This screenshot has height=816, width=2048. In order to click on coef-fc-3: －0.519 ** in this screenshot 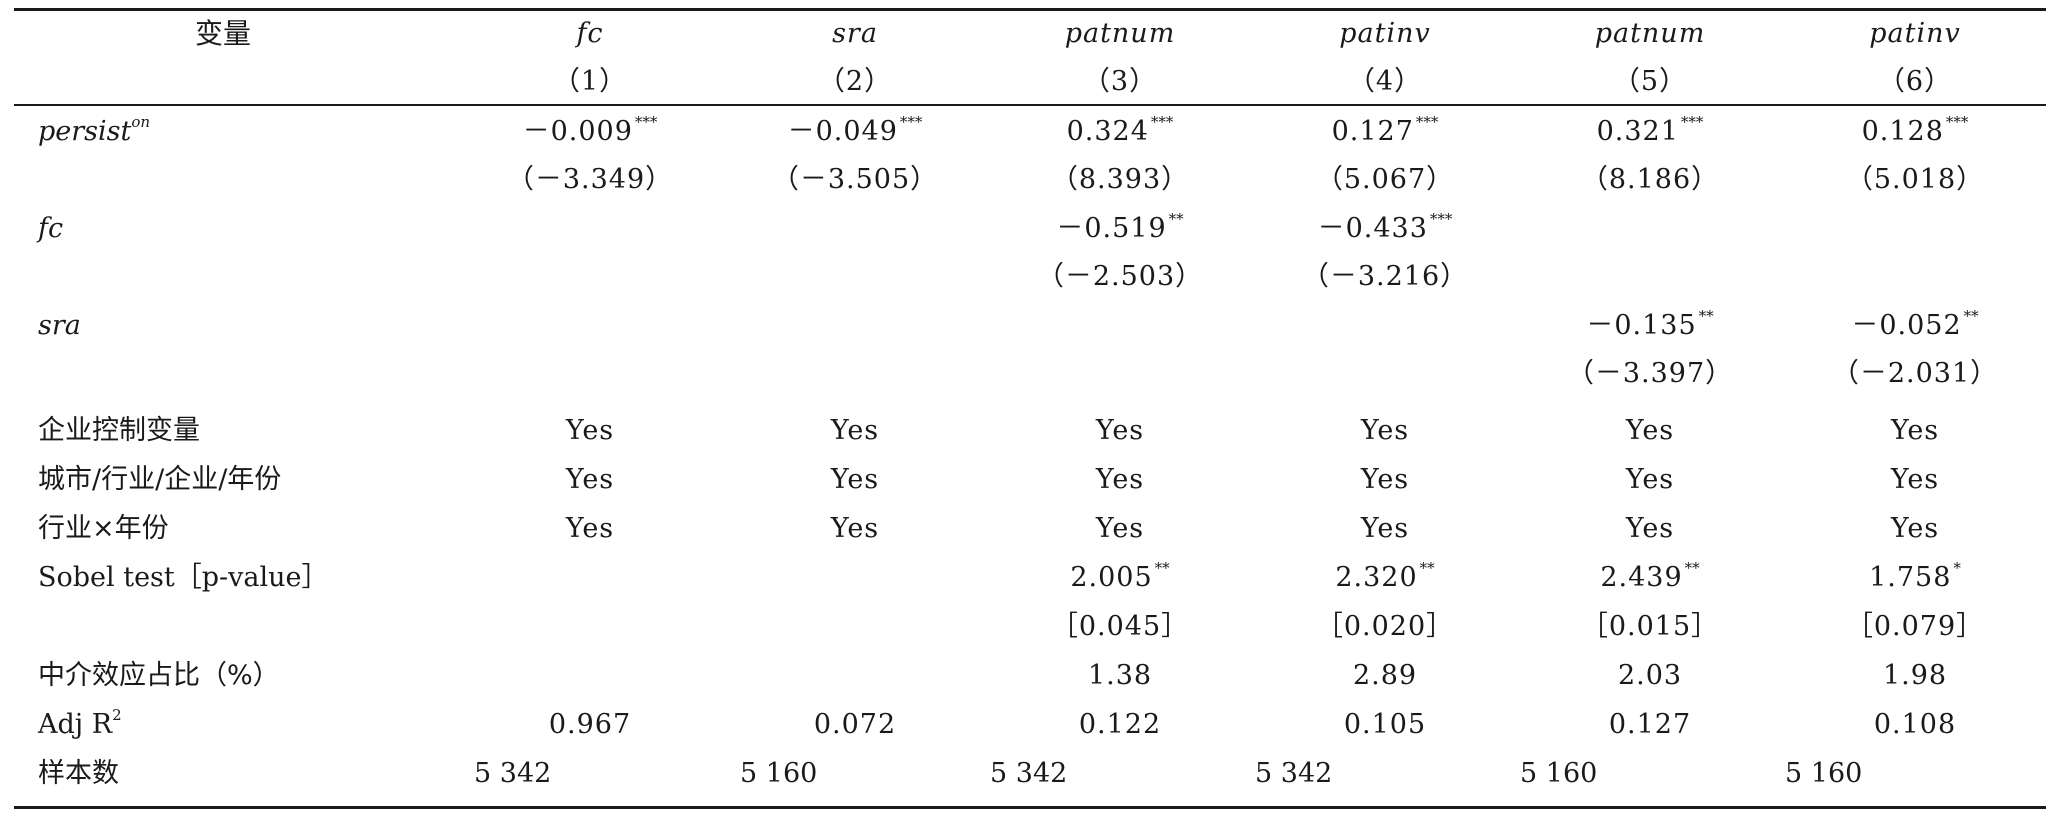, I will do `click(1120, 227)`.